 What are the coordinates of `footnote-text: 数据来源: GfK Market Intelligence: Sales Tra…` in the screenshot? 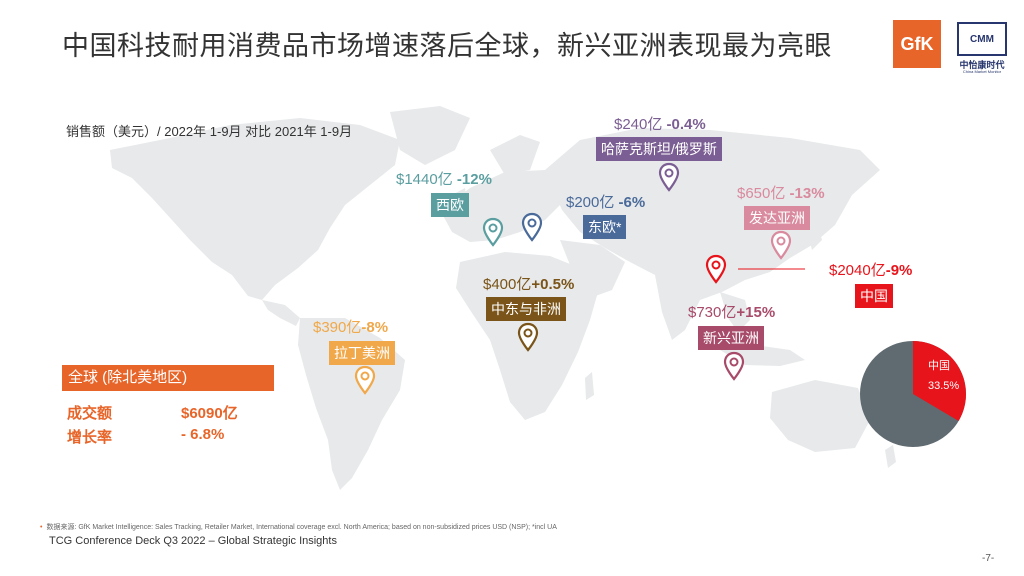 It's located at (301, 527).